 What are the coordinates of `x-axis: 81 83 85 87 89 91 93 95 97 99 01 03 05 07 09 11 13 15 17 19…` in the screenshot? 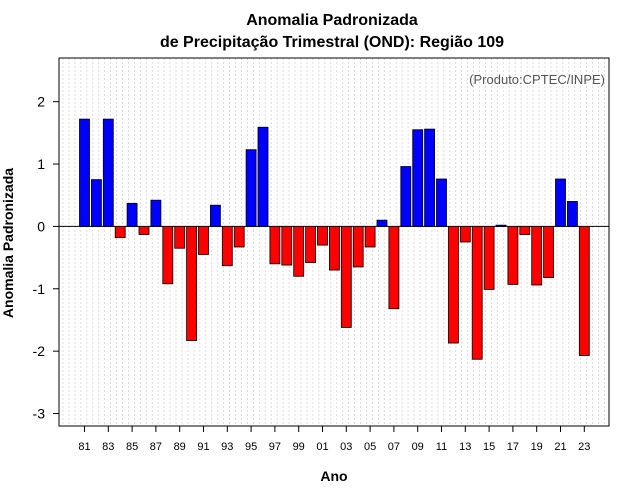 It's located at (334, 439).